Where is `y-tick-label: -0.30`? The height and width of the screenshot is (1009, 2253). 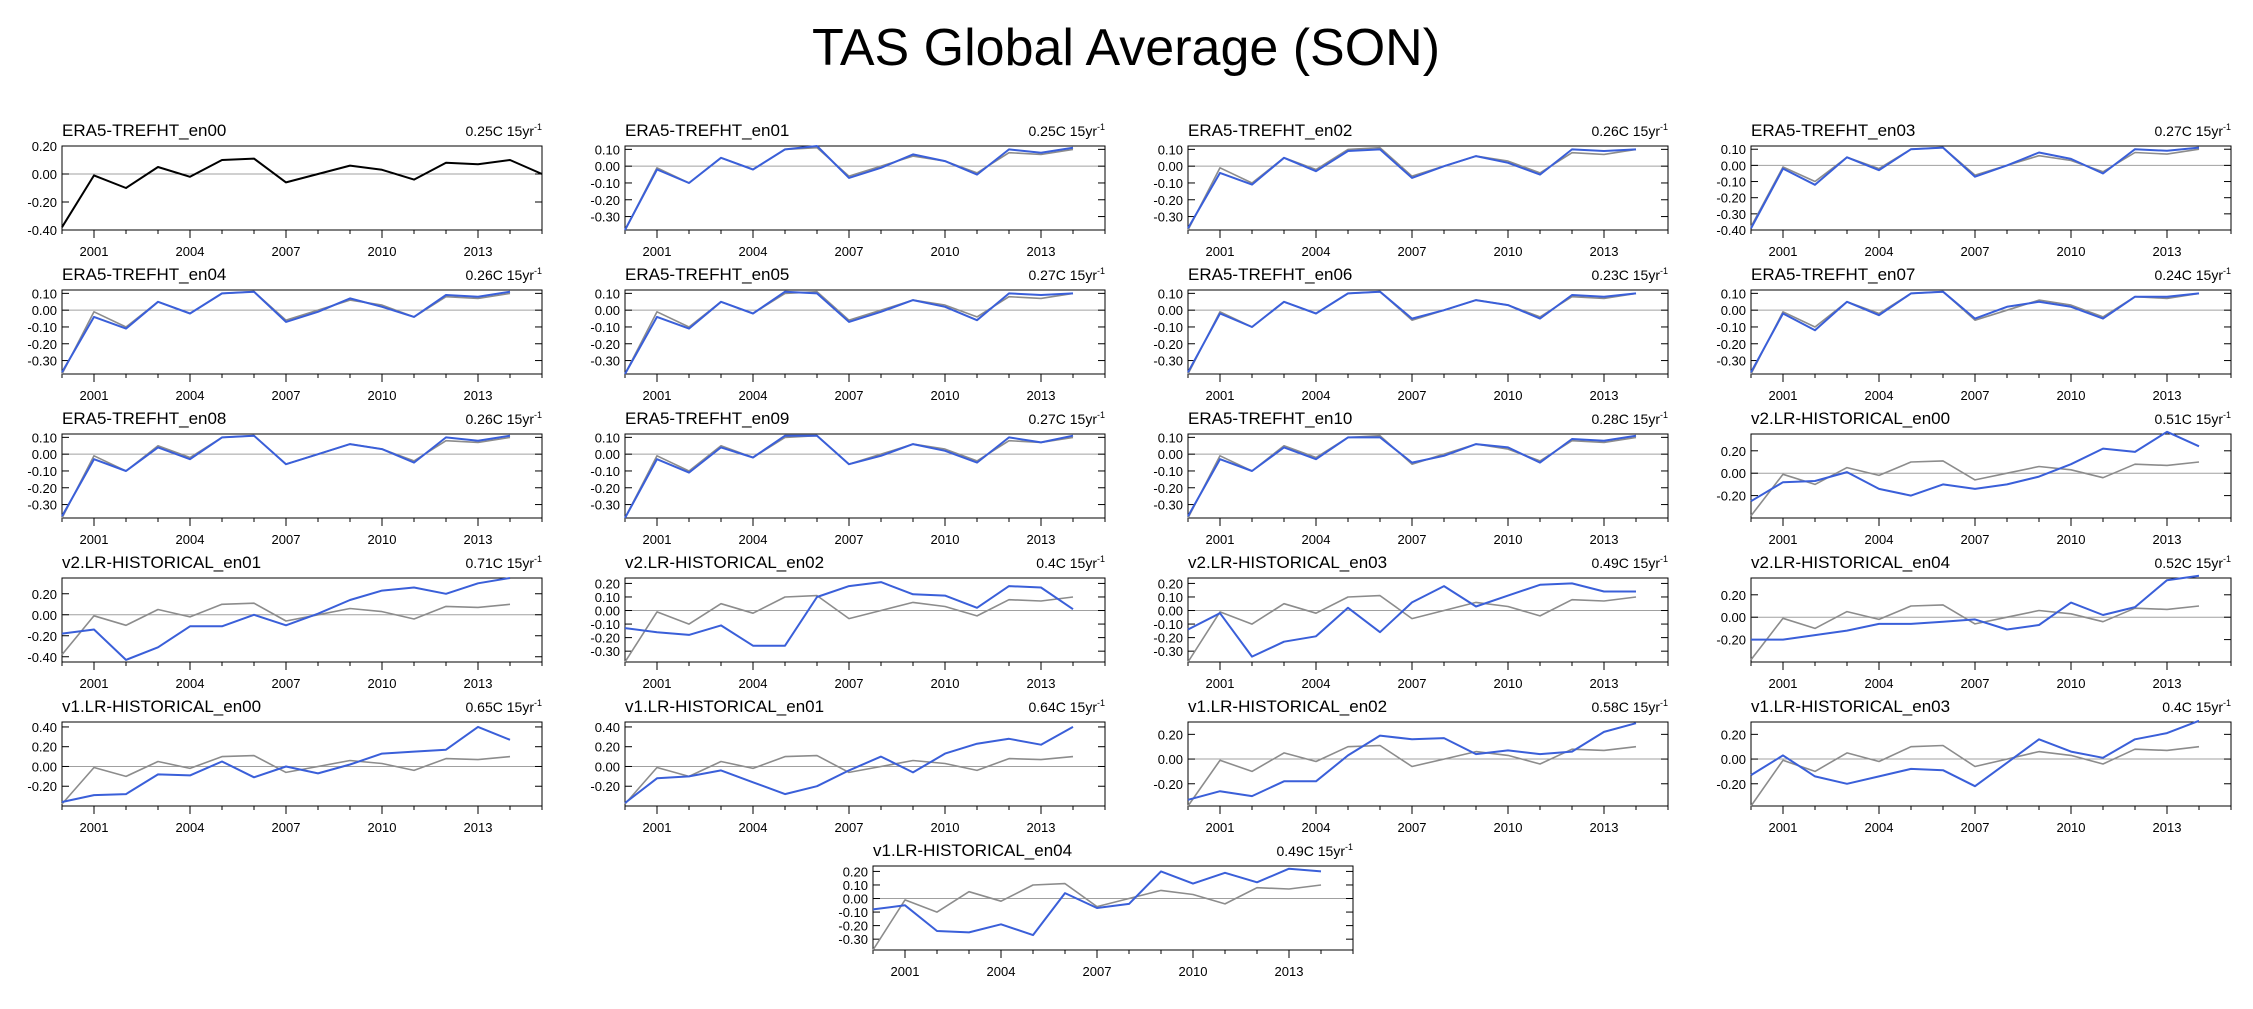
y-tick-label: -0.30 is located at coordinates (1731, 214).